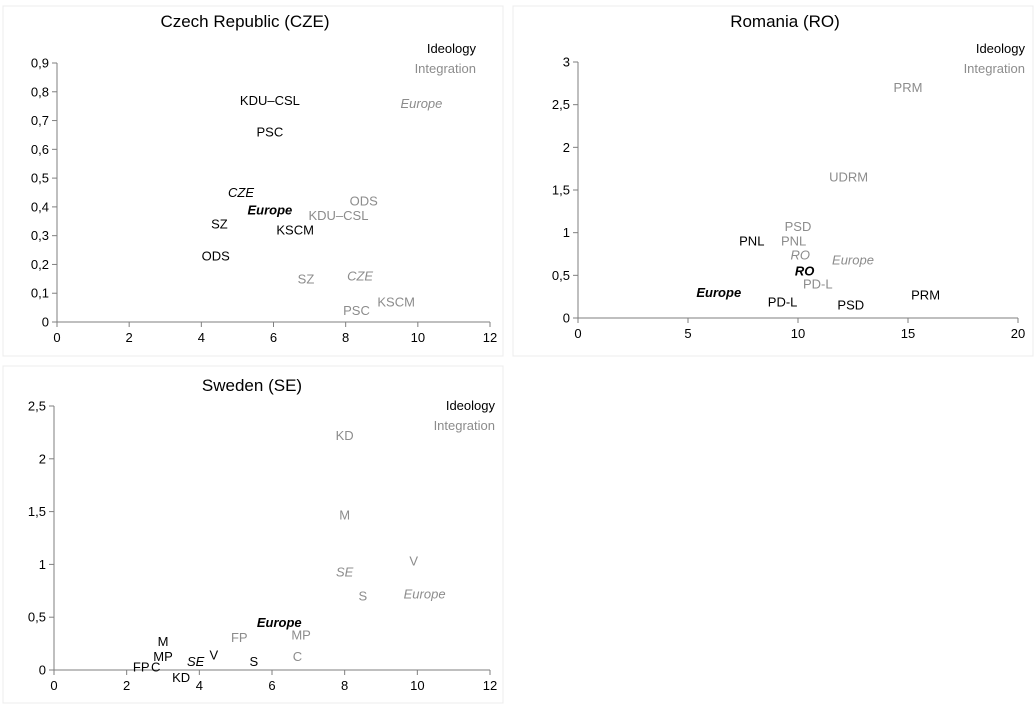 This screenshot has width=1035, height=705. I want to click on point-label-integration: PD-L, so click(818, 283).